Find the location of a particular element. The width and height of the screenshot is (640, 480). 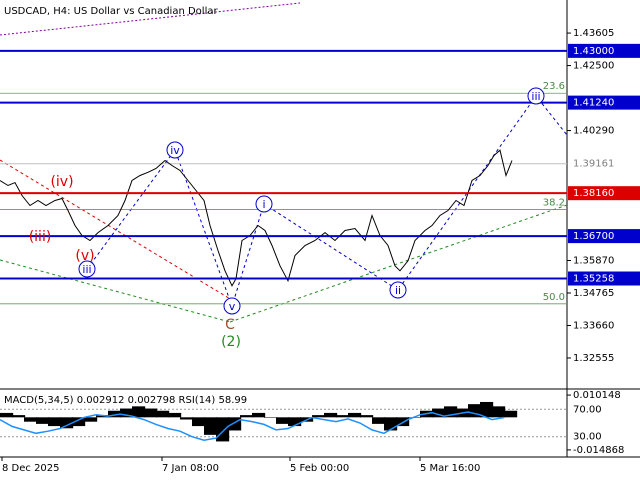

level-label: 1.41240 is located at coordinates (593, 103).